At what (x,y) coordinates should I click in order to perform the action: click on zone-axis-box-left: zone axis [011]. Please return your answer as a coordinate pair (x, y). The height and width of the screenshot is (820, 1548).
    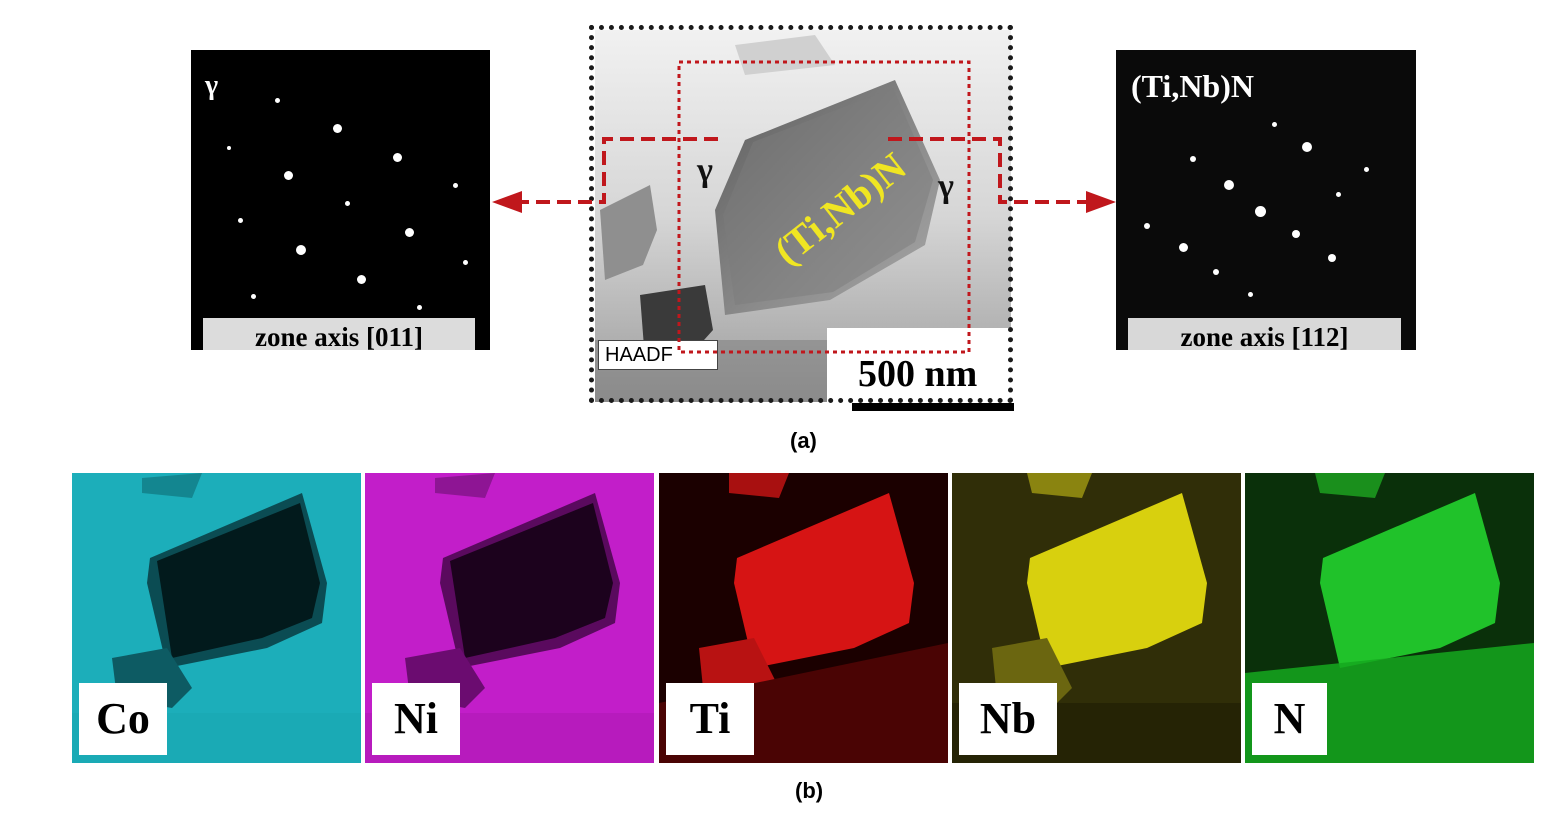
    Looking at the image, I should click on (339, 334).